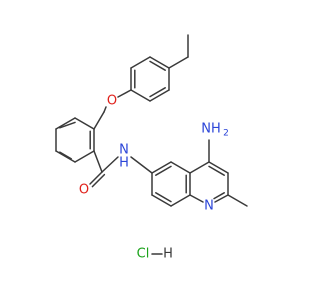 Image resolution: width=320 pixels, height=300 pixels. I want to click on atom-subscript: 2, so click(226, 134).